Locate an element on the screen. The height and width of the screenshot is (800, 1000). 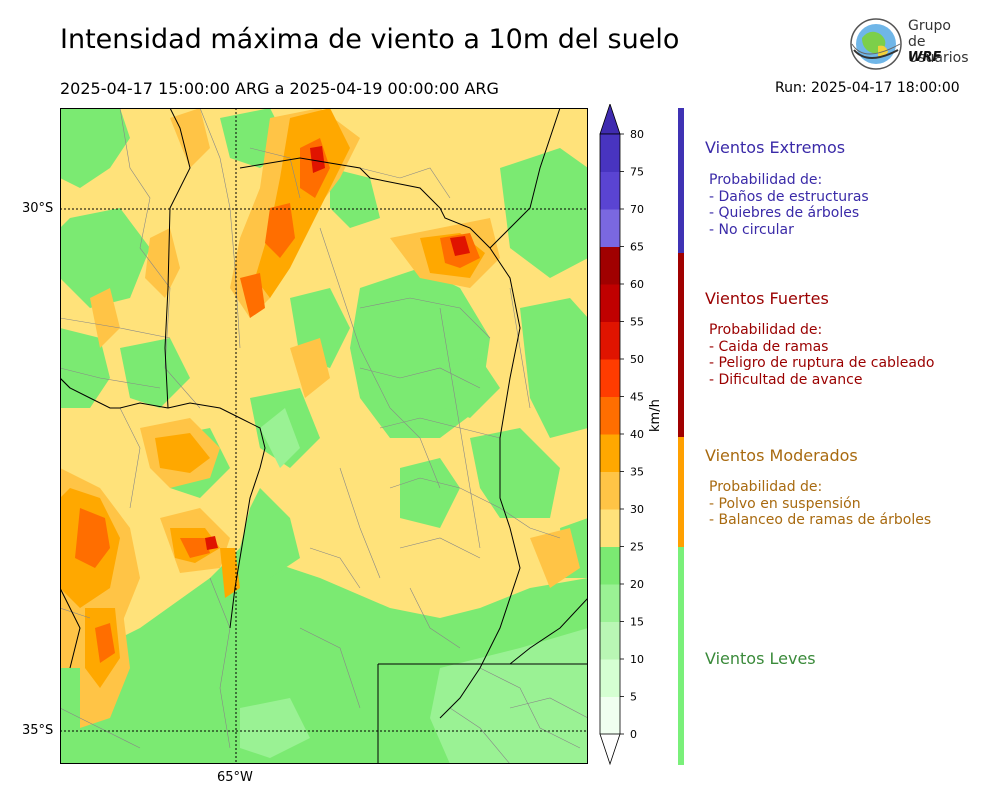
grupo-usuarios-wrf-logo: Grupo de Usuarios WRF is located at coordinates (908, 44).